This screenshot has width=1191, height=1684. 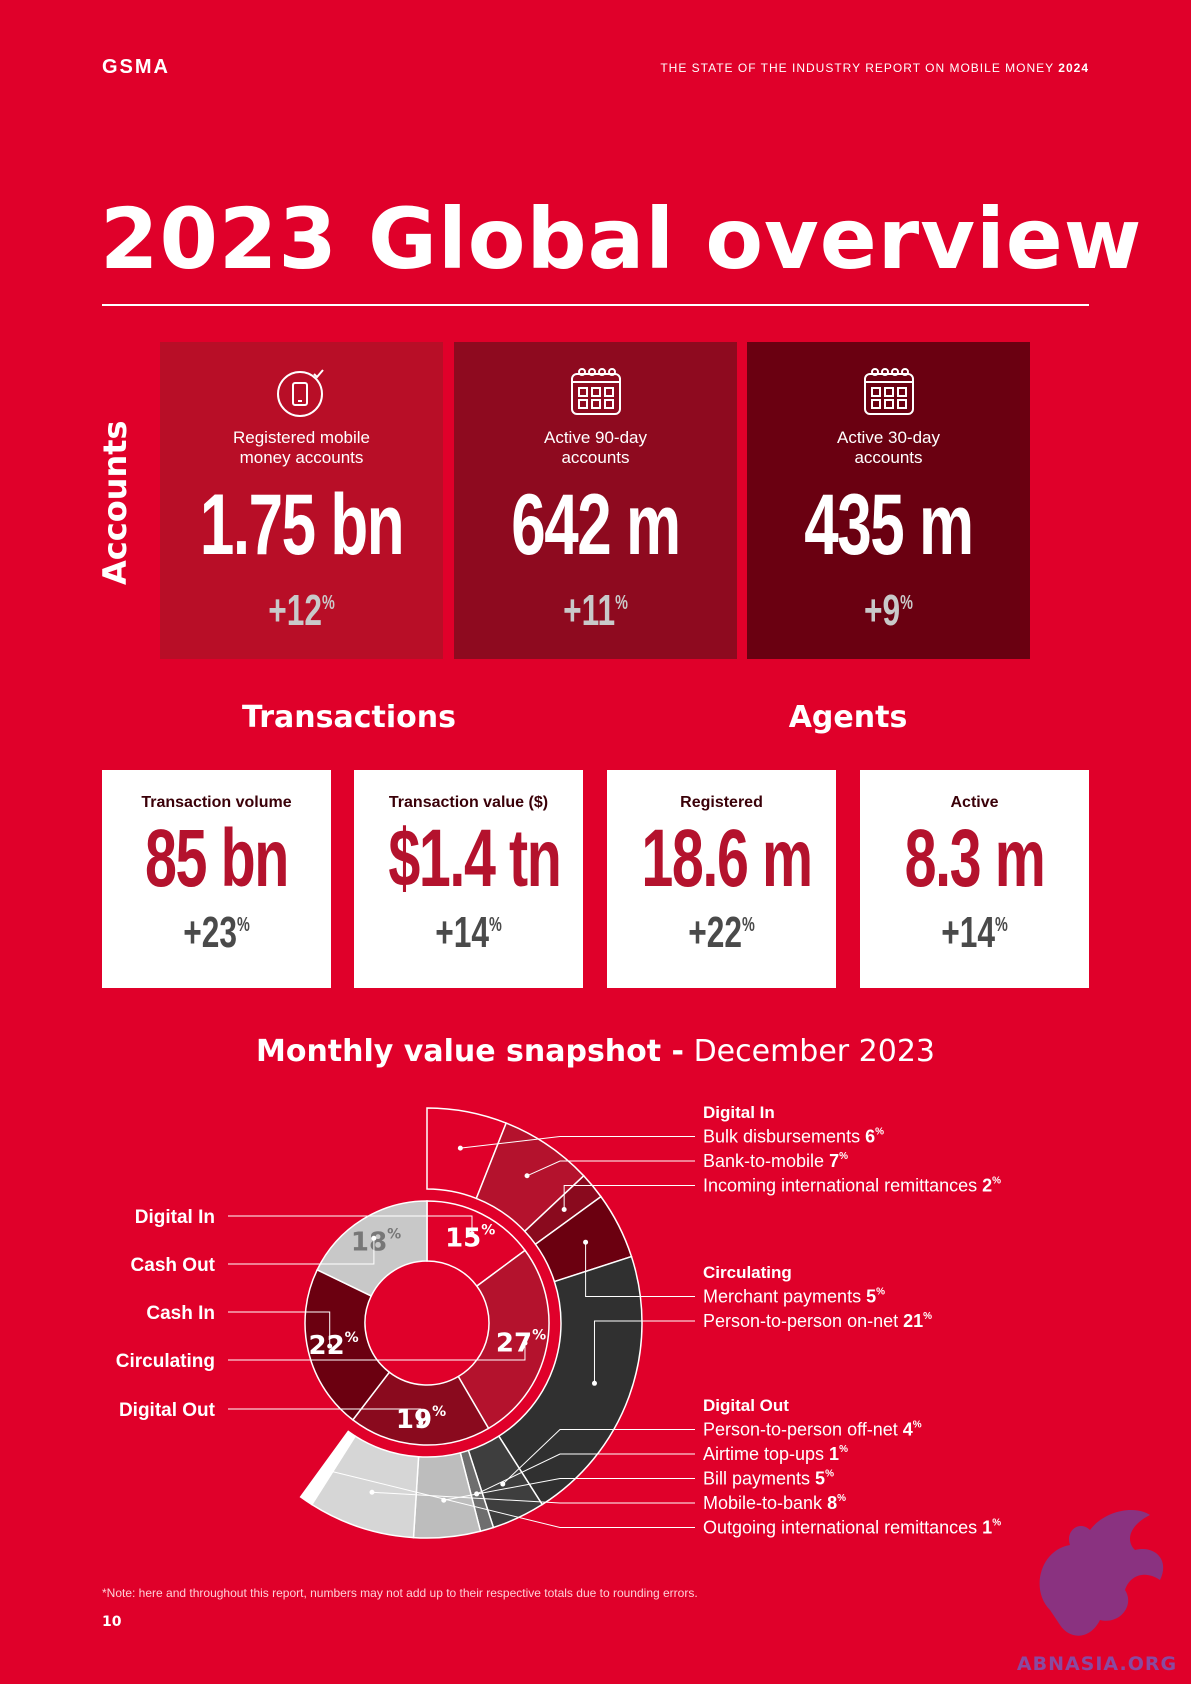 I want to click on transaction-value-card: Transaction value ($) $1.4 tn +14%, so click(x=468, y=879).